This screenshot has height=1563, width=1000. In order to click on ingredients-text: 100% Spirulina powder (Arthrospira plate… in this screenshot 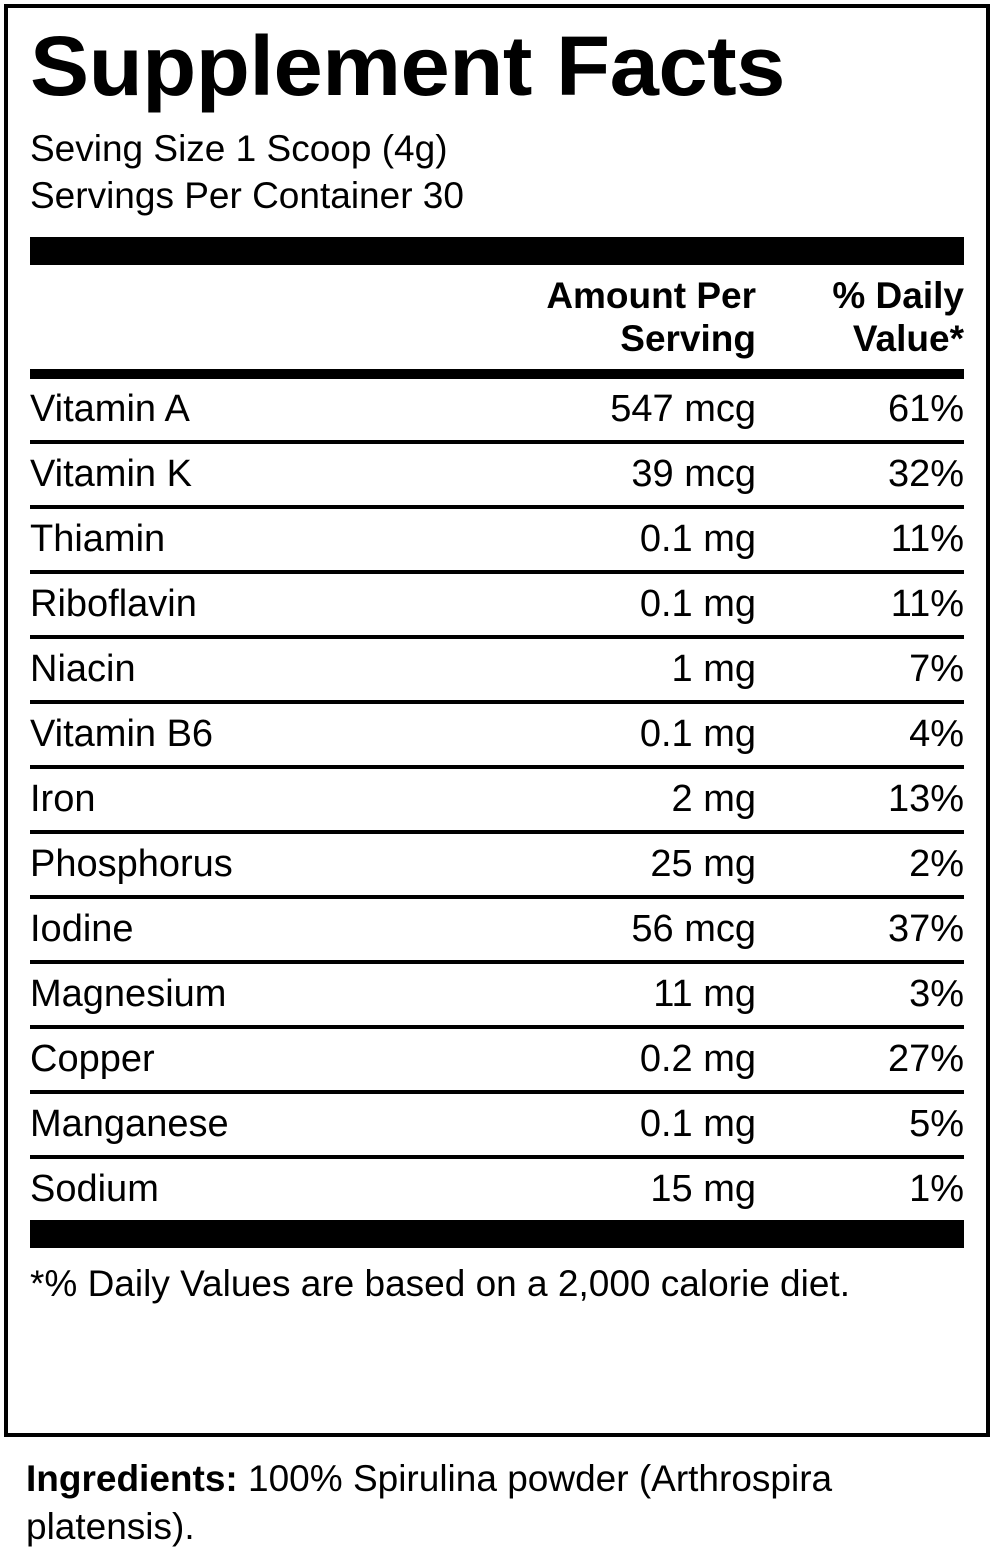, I will do `click(429, 1503)`.